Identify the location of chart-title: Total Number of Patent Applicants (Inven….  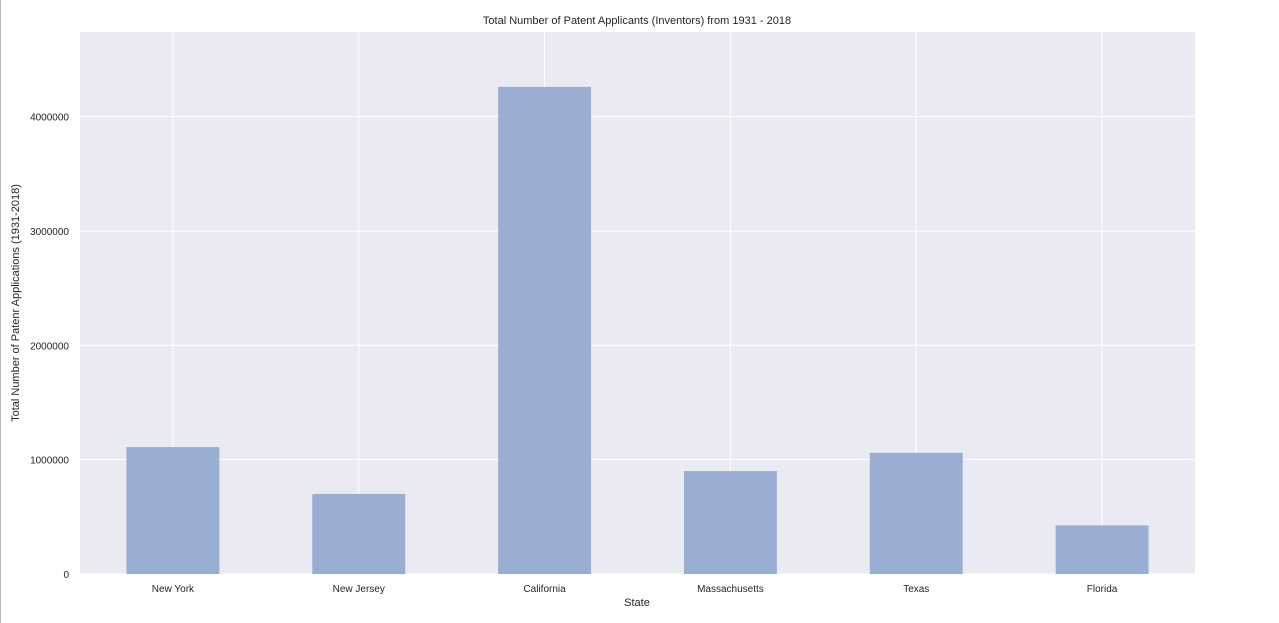
(637, 21).